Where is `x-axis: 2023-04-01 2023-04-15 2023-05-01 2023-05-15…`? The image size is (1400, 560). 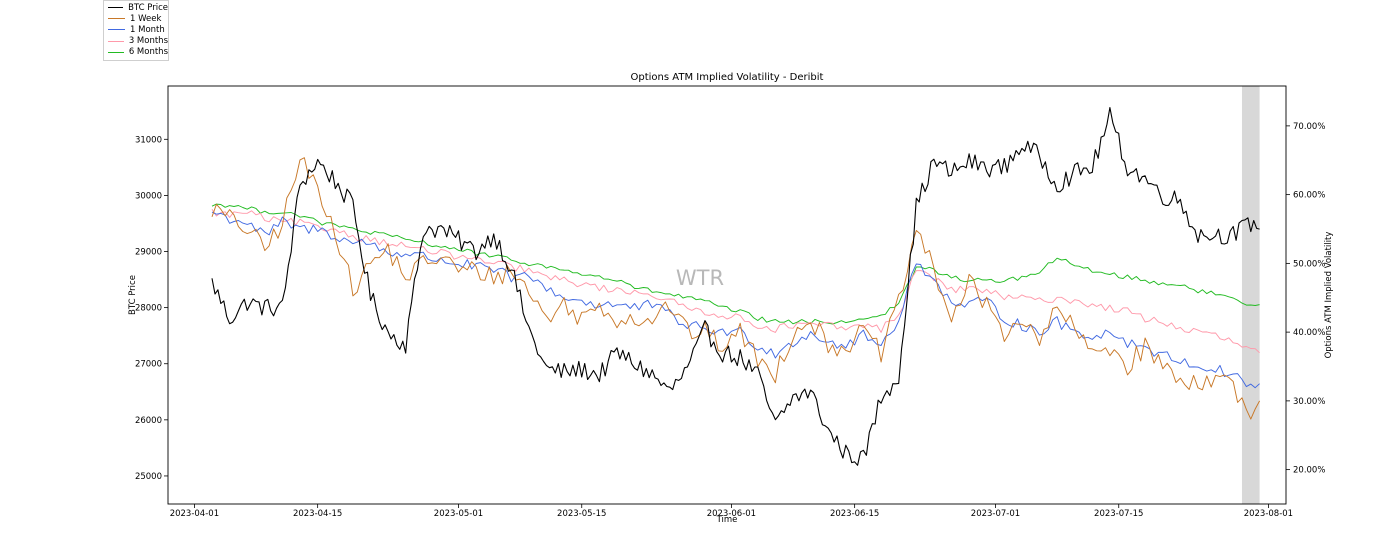
x-axis: 2023-04-01 2023-04-15 2023-05-01 2023-05-15… is located at coordinates (731, 511).